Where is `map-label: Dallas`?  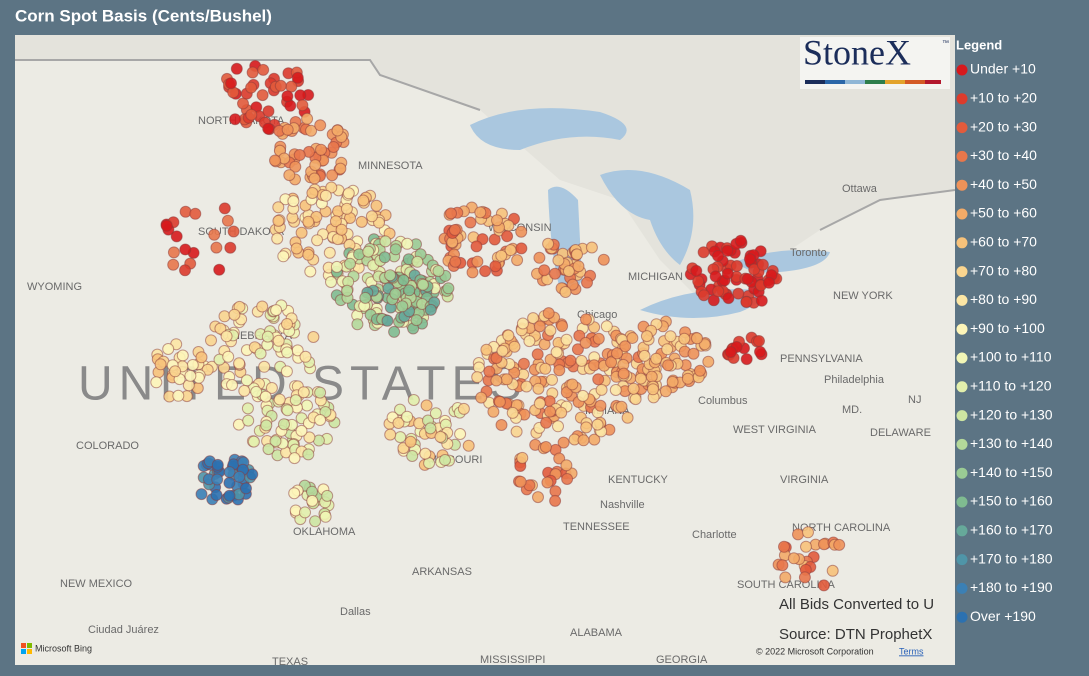
map-label: Dallas is located at coordinates (355, 612).